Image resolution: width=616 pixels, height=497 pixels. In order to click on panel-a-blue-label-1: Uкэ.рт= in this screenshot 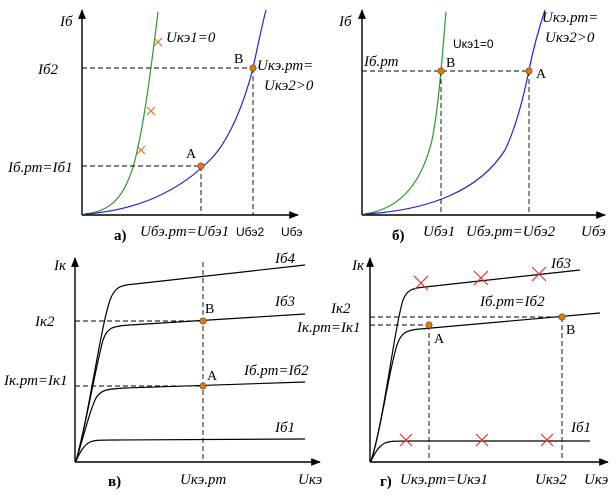, I will do `click(285, 66)`.